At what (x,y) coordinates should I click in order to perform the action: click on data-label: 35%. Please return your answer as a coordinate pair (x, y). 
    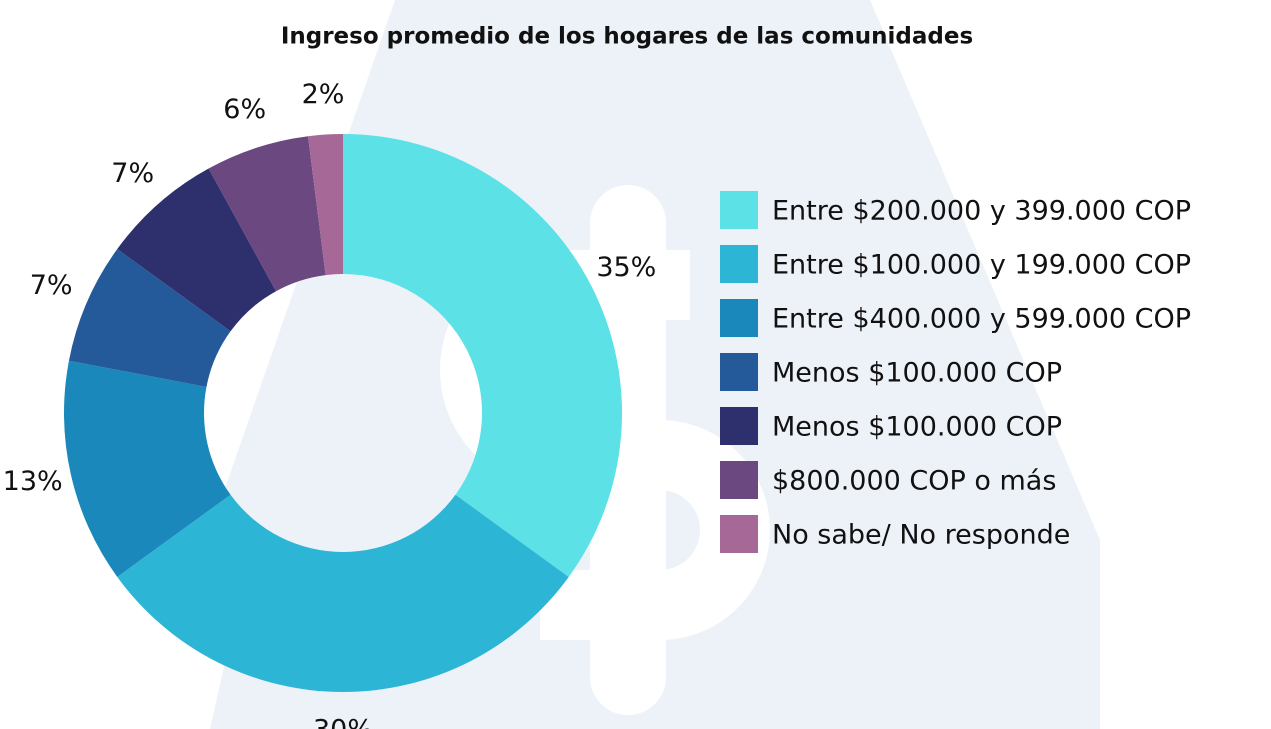
    Looking at the image, I should click on (626, 267).